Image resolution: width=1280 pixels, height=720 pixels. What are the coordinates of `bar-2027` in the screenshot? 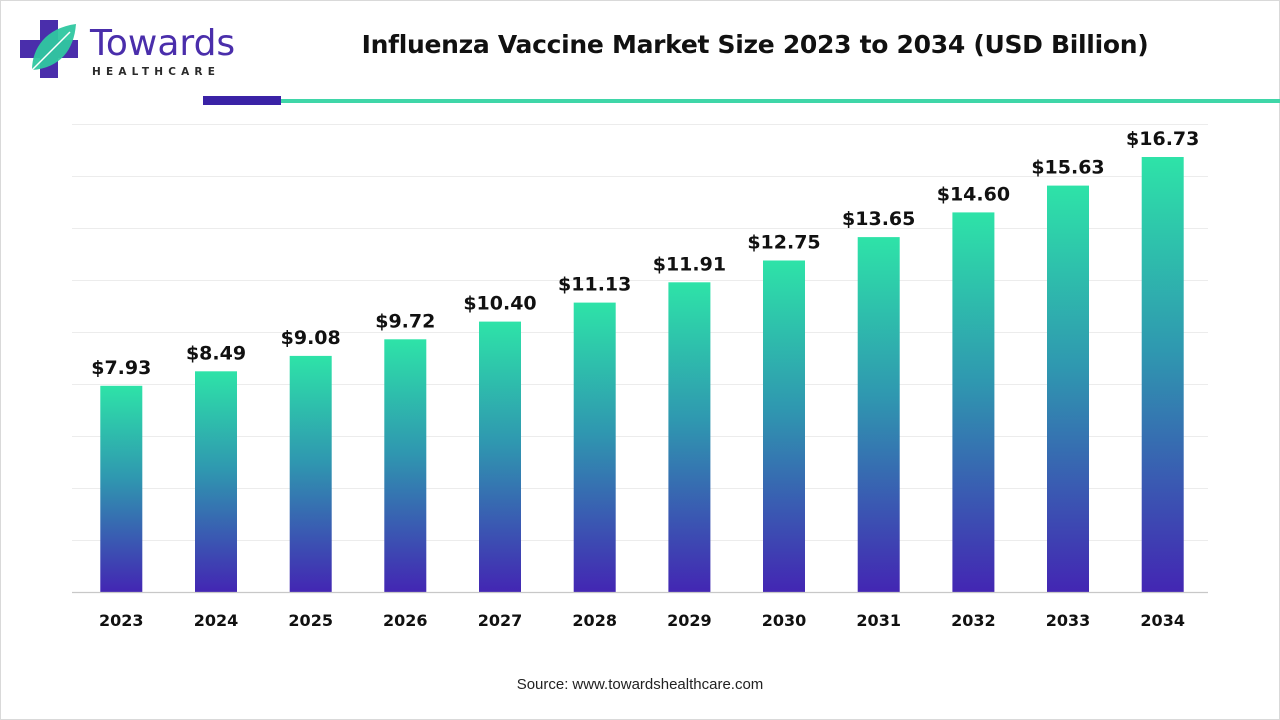 It's located at (500, 456).